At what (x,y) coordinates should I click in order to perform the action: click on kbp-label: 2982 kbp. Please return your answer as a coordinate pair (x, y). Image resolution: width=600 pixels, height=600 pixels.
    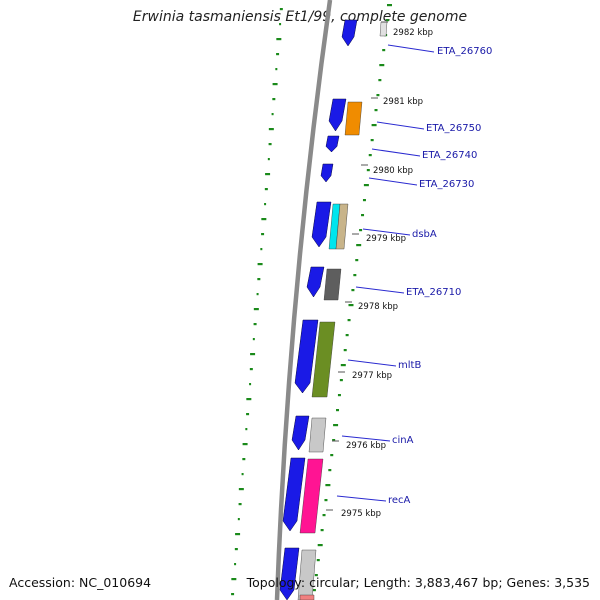
    Looking at the image, I should click on (413, 33).